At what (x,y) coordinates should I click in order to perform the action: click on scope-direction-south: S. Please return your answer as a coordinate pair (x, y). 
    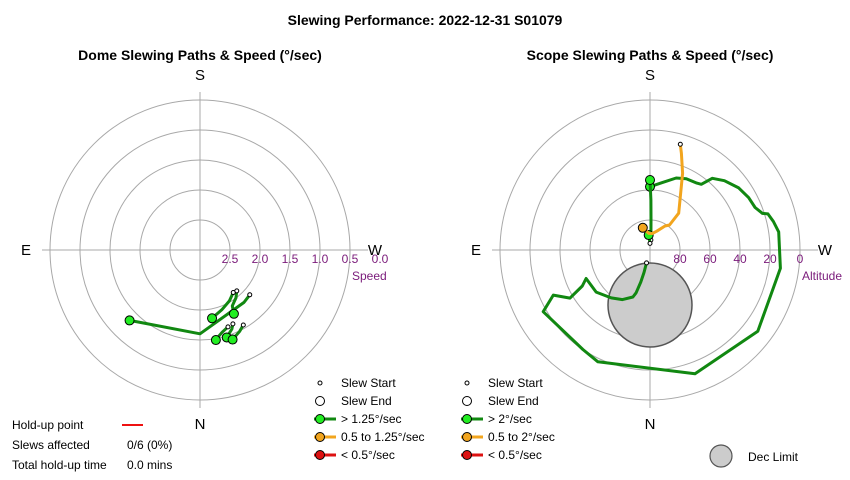
    Looking at the image, I should click on (650, 75).